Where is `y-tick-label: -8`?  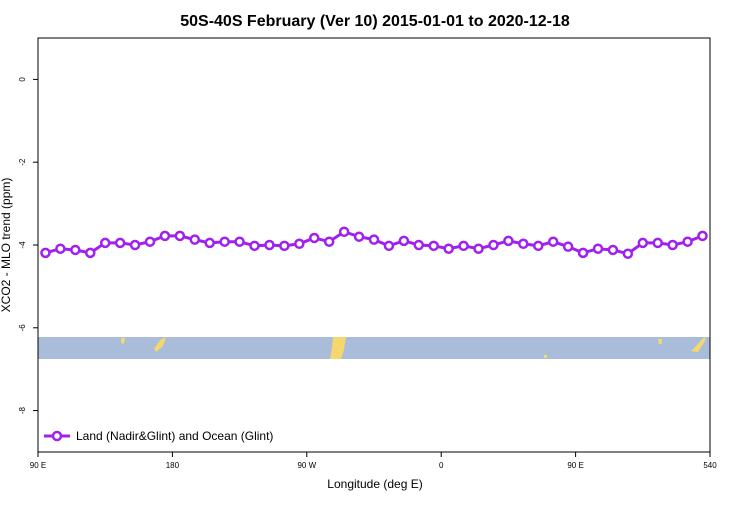
y-tick-label: -8 is located at coordinates (22, 410).